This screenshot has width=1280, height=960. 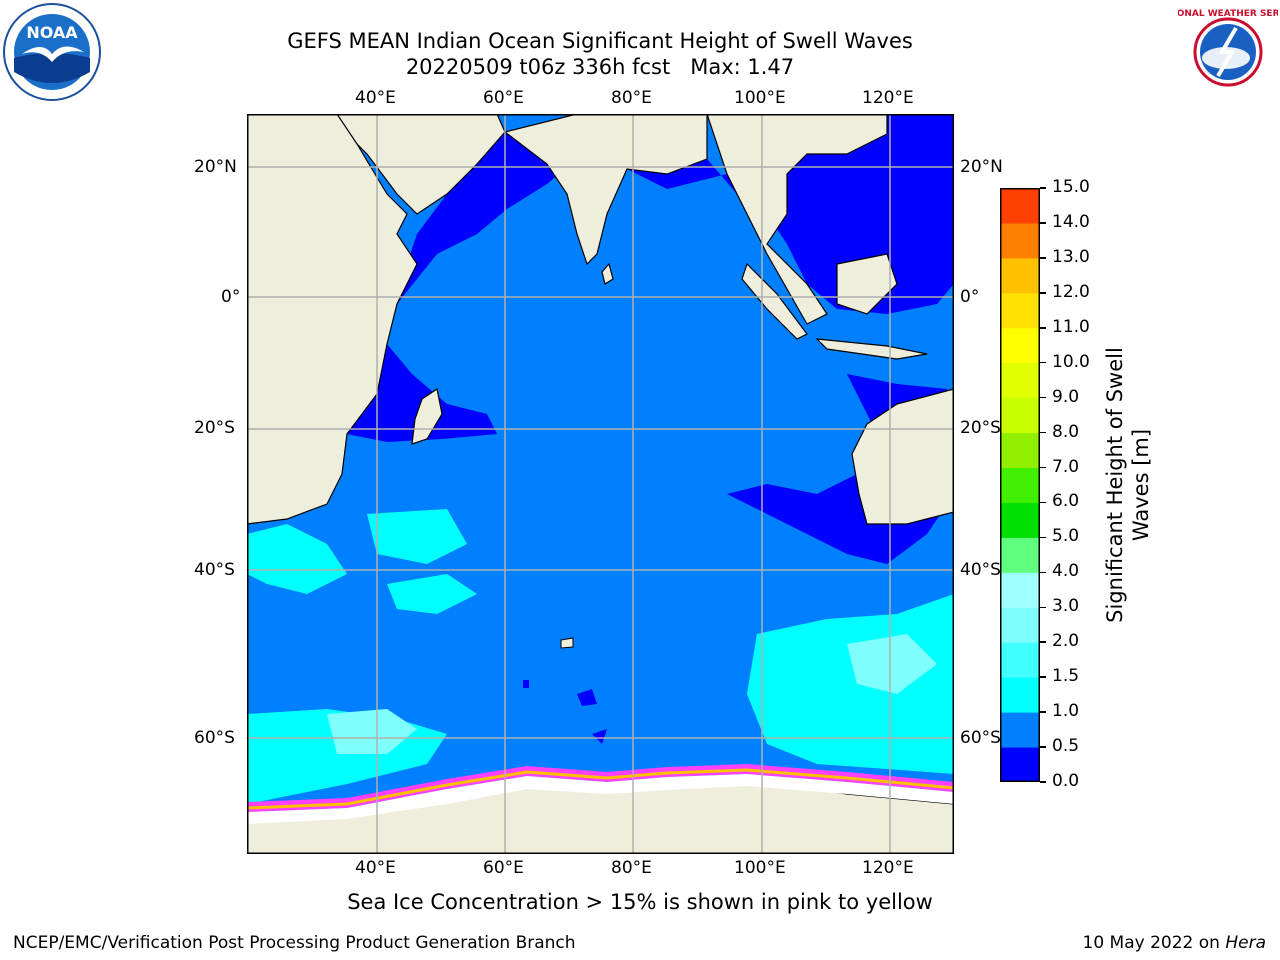 I want to click on colorbar-label: 12.0, so click(x=1071, y=291).